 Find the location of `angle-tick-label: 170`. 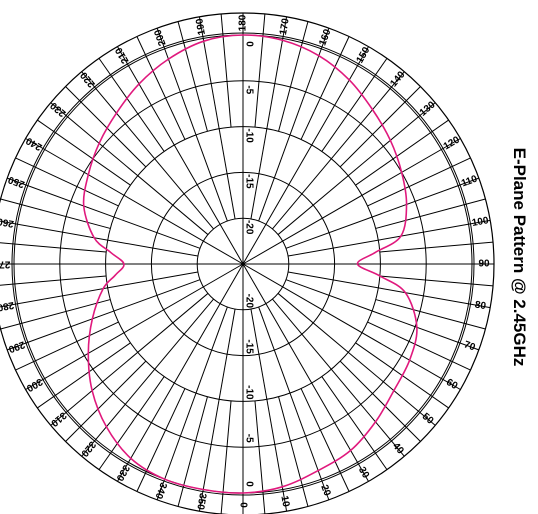

angle-tick-label: 170 is located at coordinates (285, 26).